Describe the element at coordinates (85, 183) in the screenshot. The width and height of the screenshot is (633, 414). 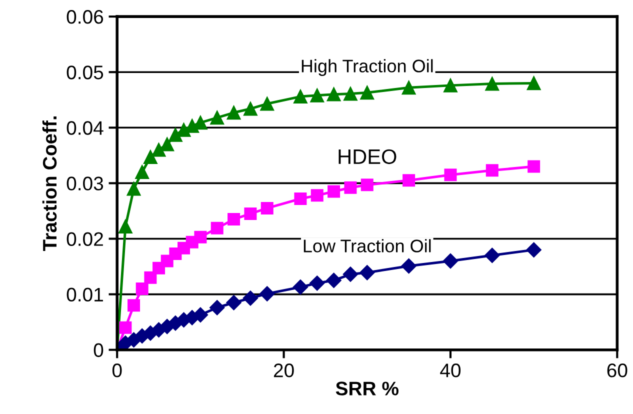
I see `y-tick-label: 0.03` at that location.